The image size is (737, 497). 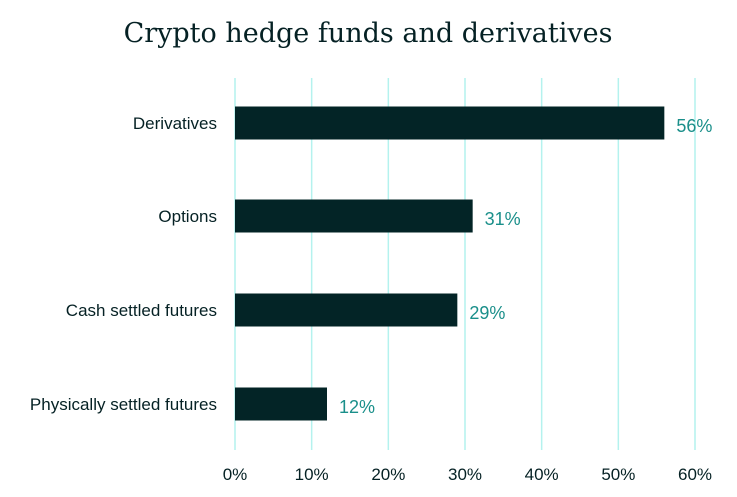 What do you see at coordinates (175, 123) in the screenshot?
I see `category-label: Derivatives` at bounding box center [175, 123].